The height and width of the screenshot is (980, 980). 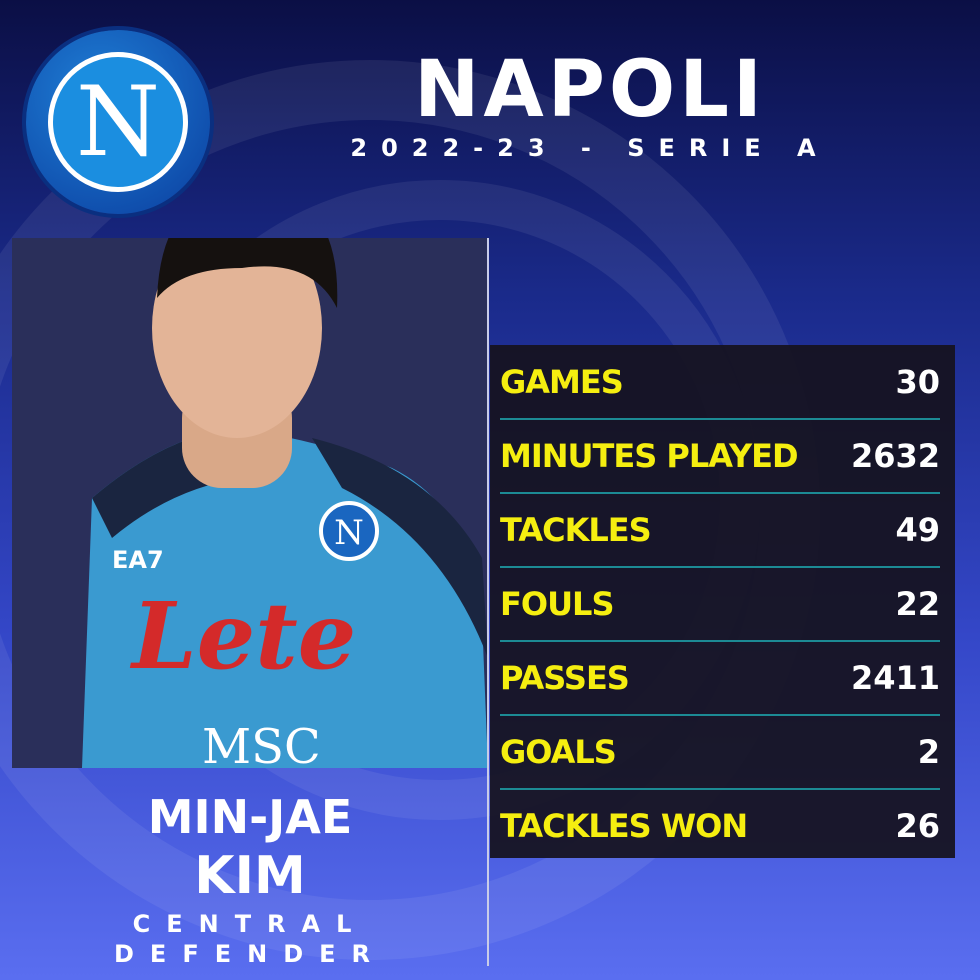 What do you see at coordinates (917, 382) in the screenshot?
I see `stat-value: 30` at bounding box center [917, 382].